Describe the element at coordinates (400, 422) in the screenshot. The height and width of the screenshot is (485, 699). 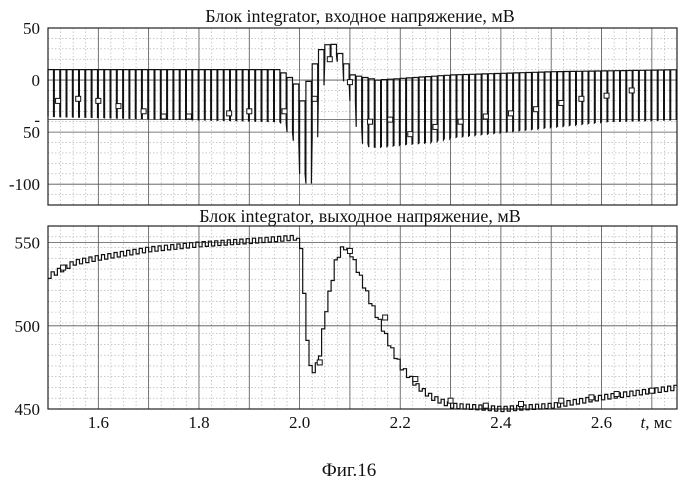
I see `x-tick-label: 2.2` at that location.